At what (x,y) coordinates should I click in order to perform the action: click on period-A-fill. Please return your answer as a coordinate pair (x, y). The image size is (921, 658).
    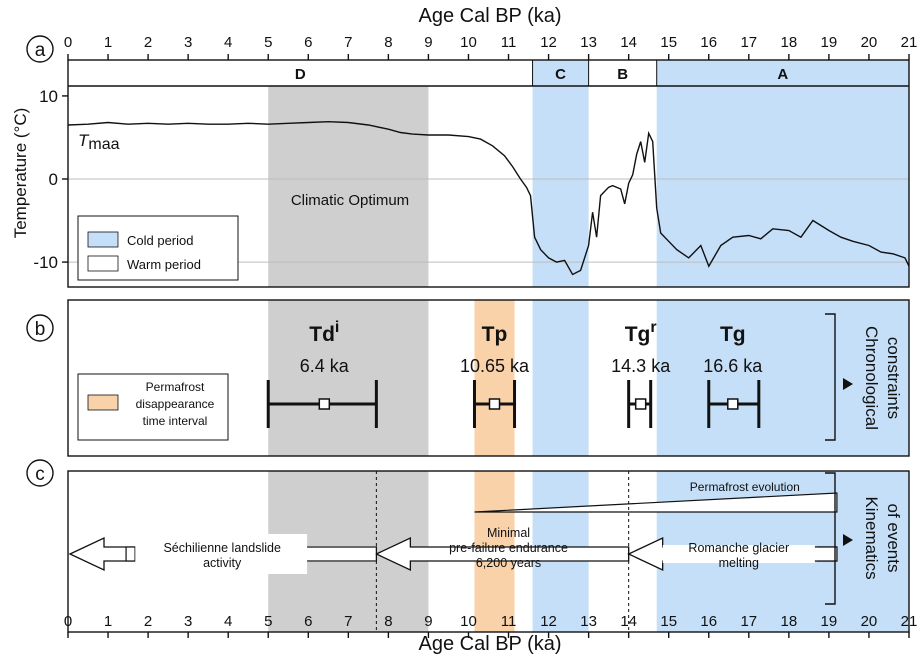
    Looking at the image, I should click on (782, 73).